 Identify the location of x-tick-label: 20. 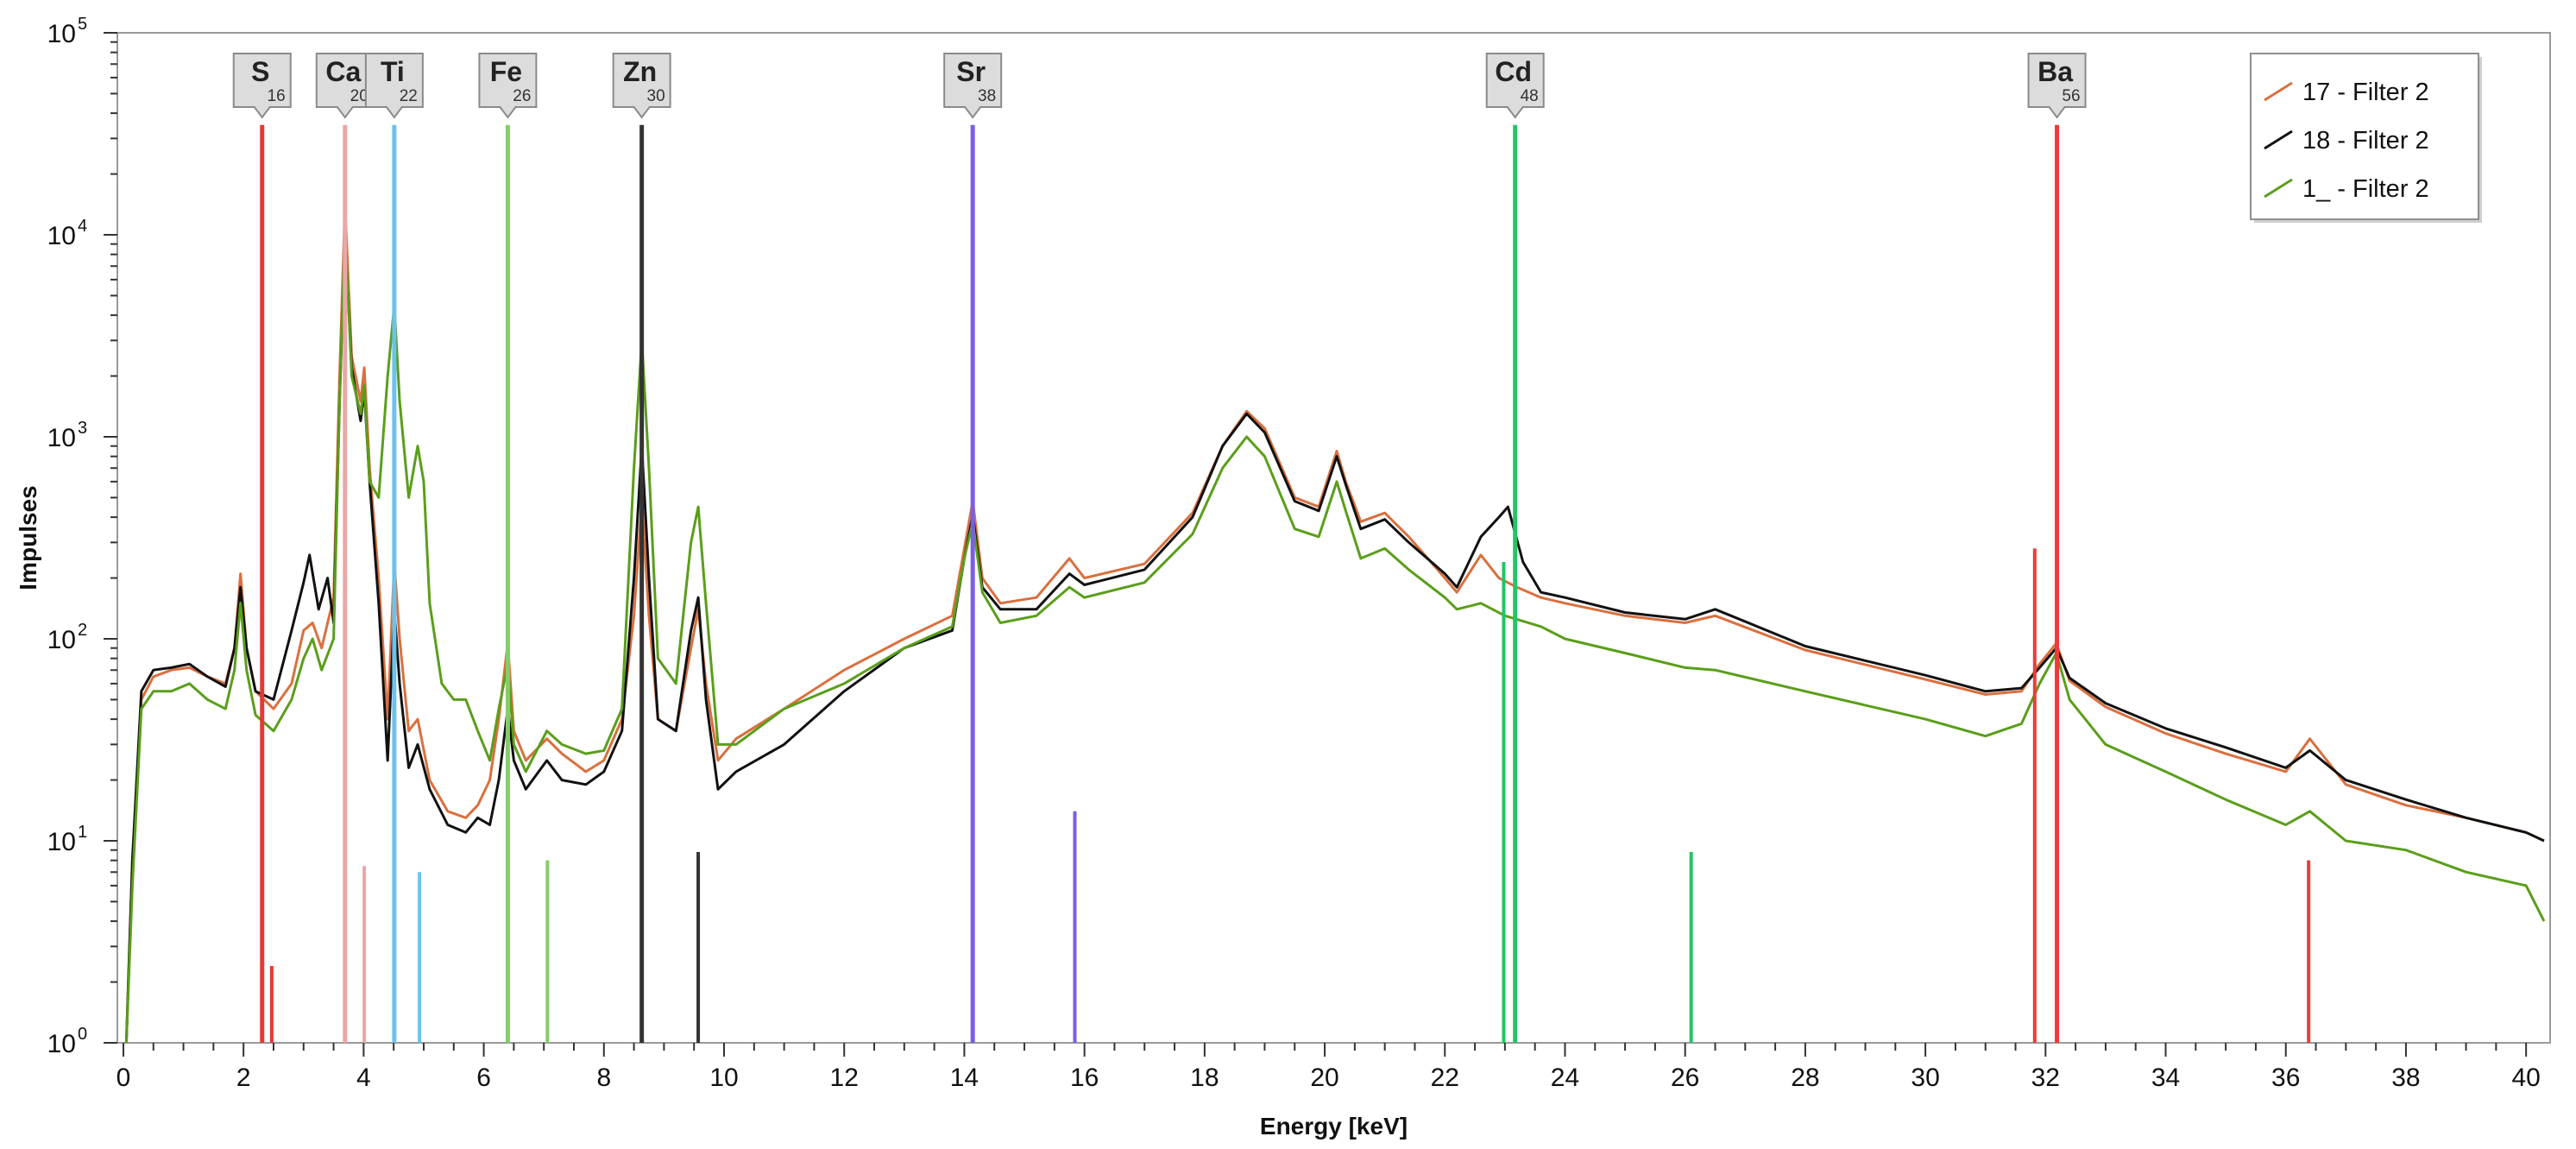
(1324, 1078).